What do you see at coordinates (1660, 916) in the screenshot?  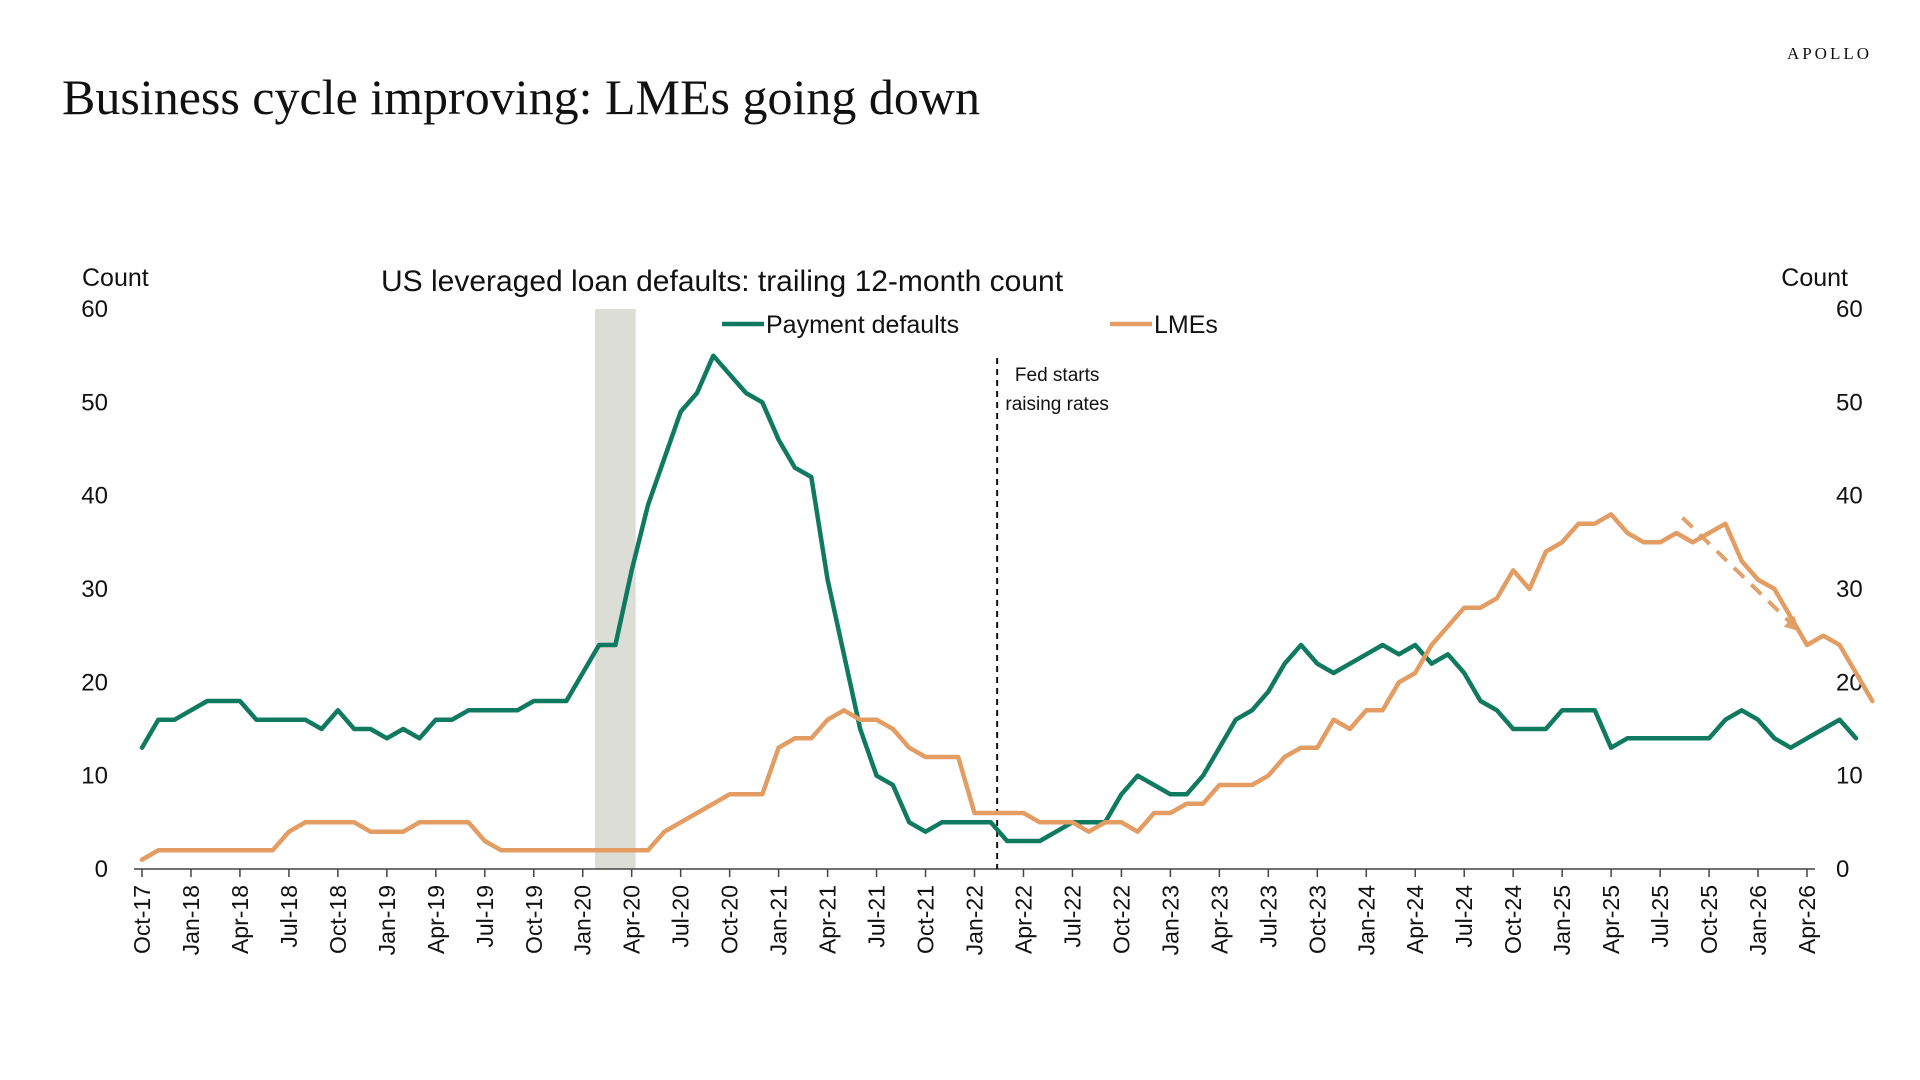 I see `x-tick-label: Jul-25` at bounding box center [1660, 916].